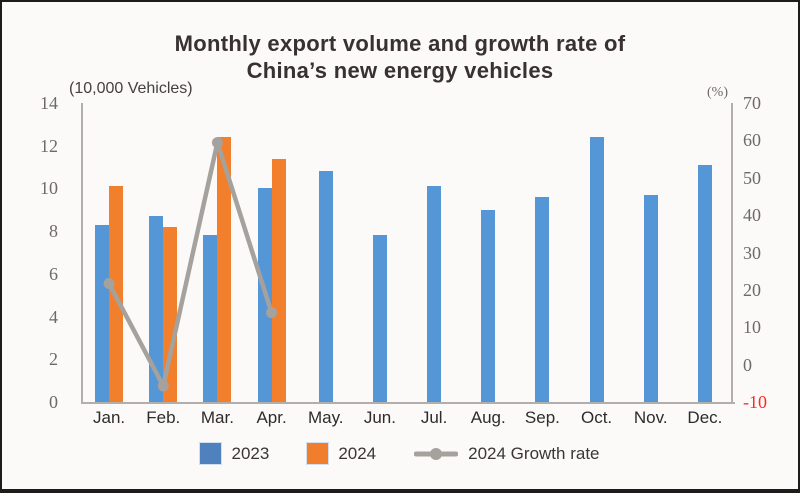 The width and height of the screenshot is (800, 493). I want to click on x-axis-month-label: Feb., so click(163, 417).